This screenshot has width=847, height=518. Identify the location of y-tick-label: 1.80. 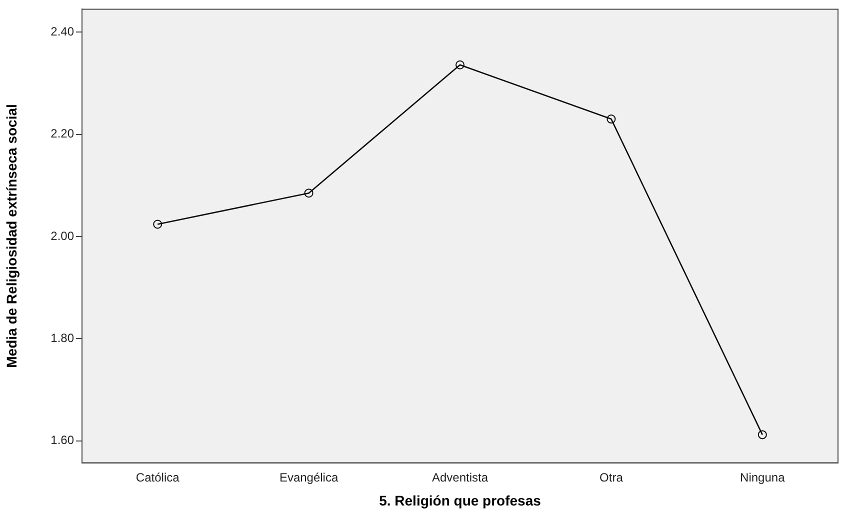
(62, 337).